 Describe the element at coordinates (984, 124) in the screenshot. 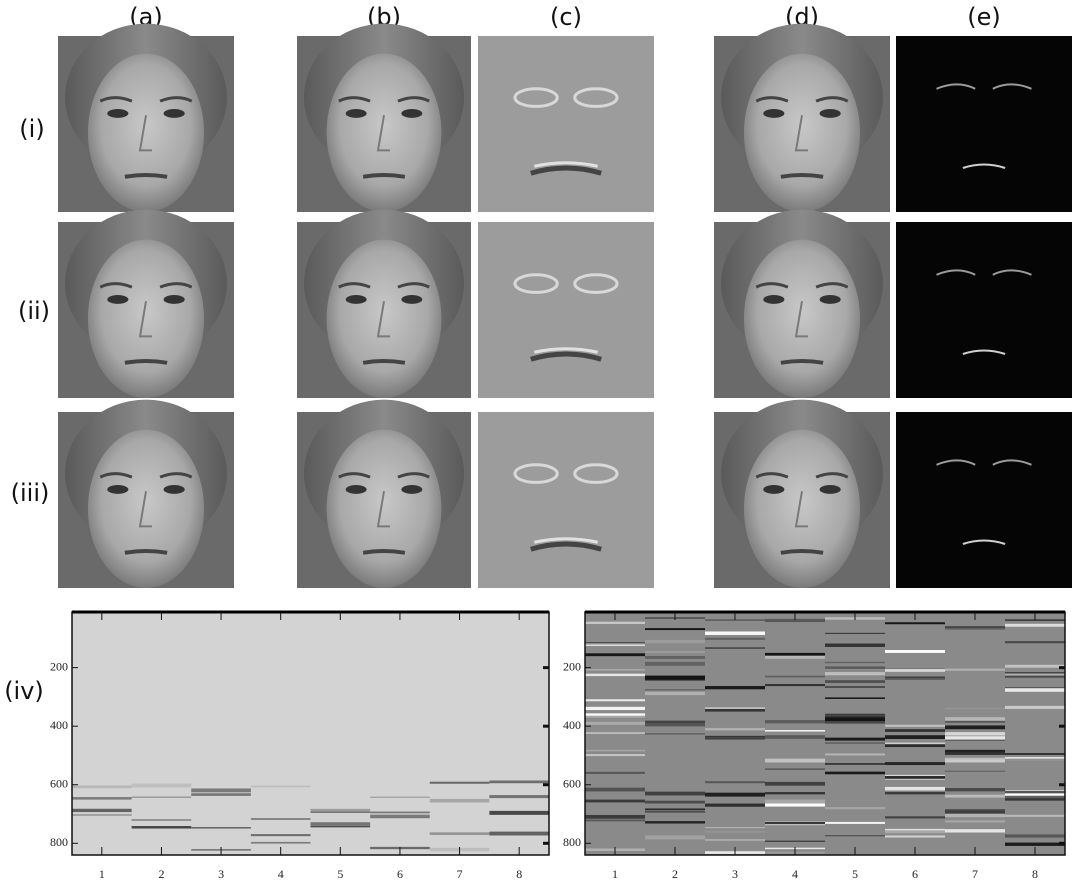

I see `image-bg` at that location.